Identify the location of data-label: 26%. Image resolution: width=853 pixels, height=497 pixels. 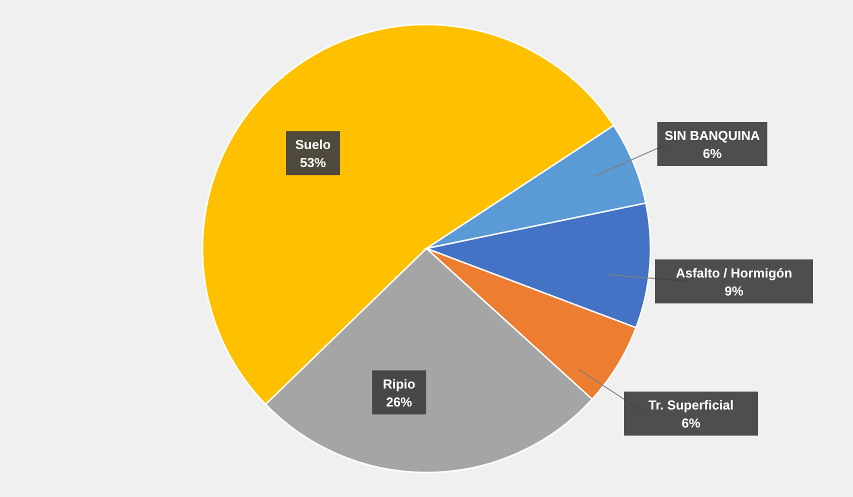
(399, 402).